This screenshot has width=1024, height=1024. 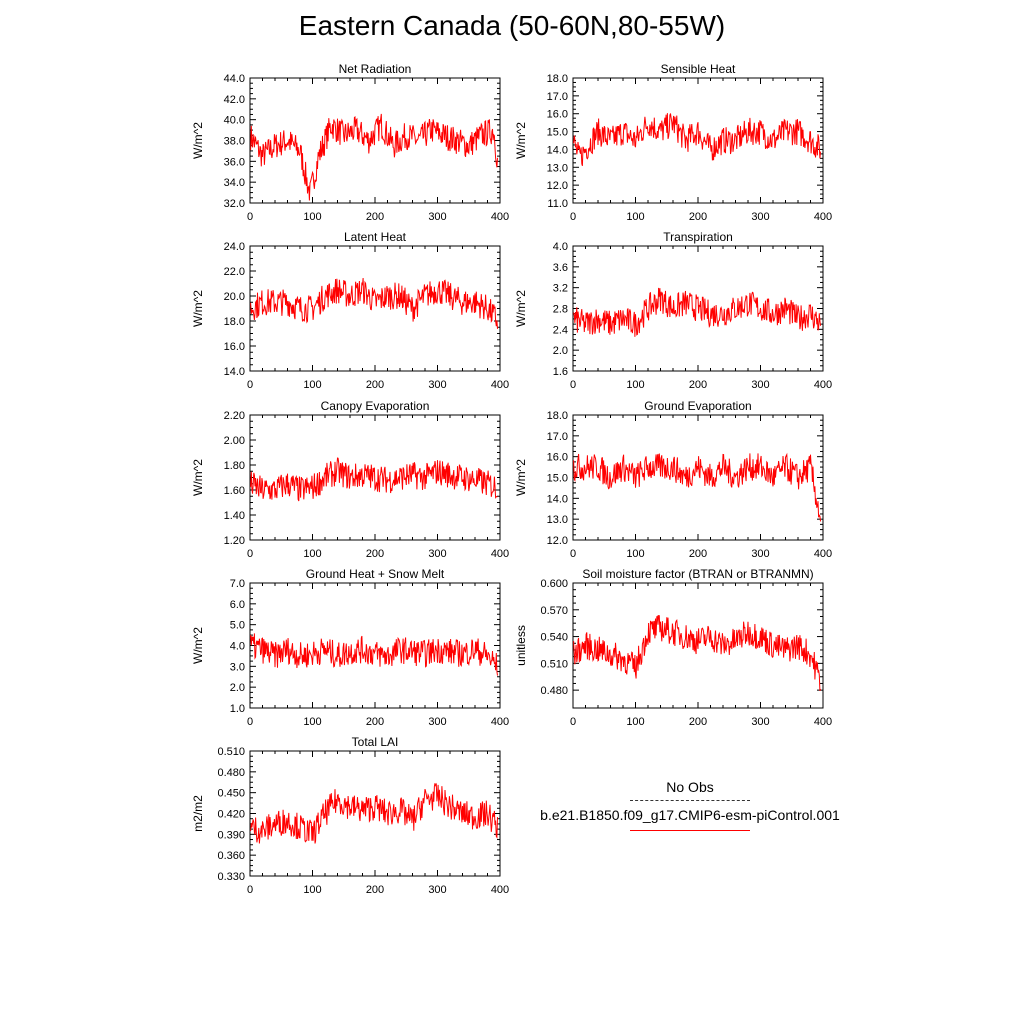 I want to click on y-tick-label: 0.510, so click(x=231, y=752).